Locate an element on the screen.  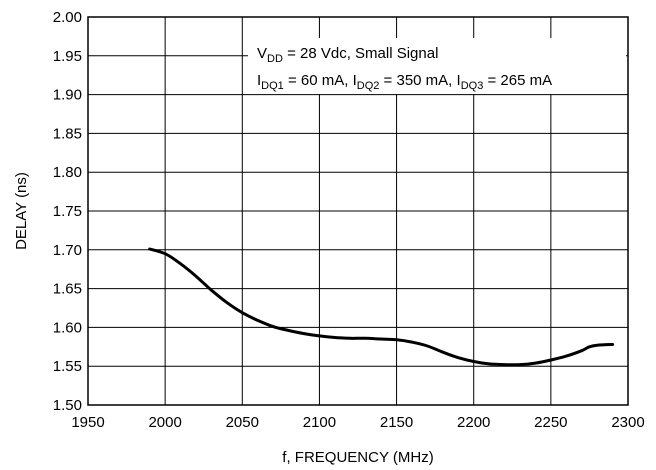
x-tick-label: 2150 is located at coordinates (396, 422).